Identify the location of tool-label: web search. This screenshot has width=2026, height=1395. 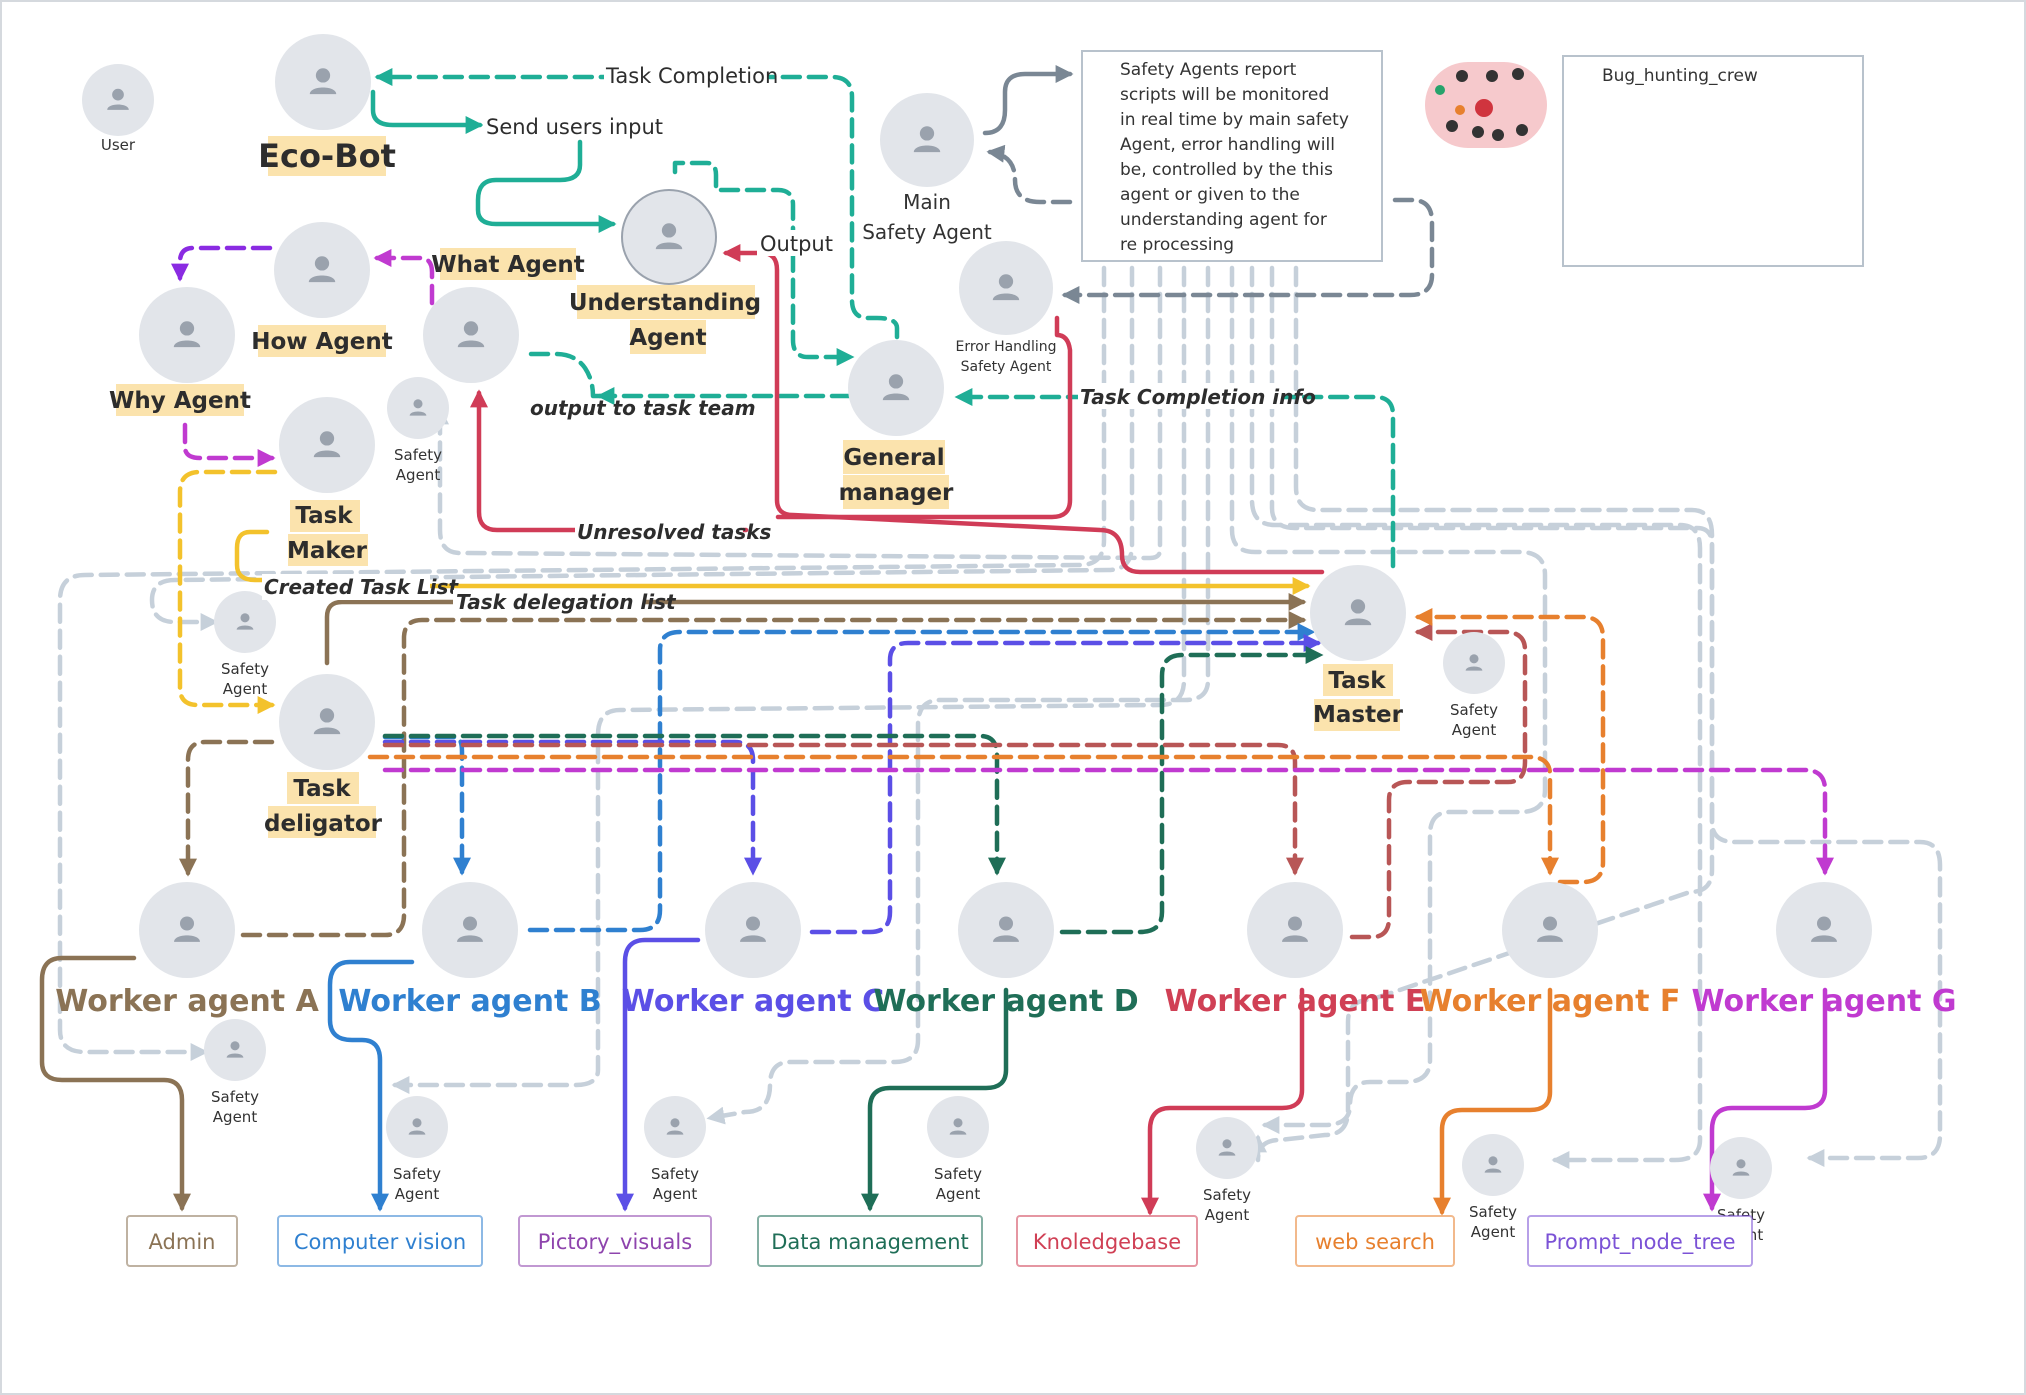
(1375, 1242).